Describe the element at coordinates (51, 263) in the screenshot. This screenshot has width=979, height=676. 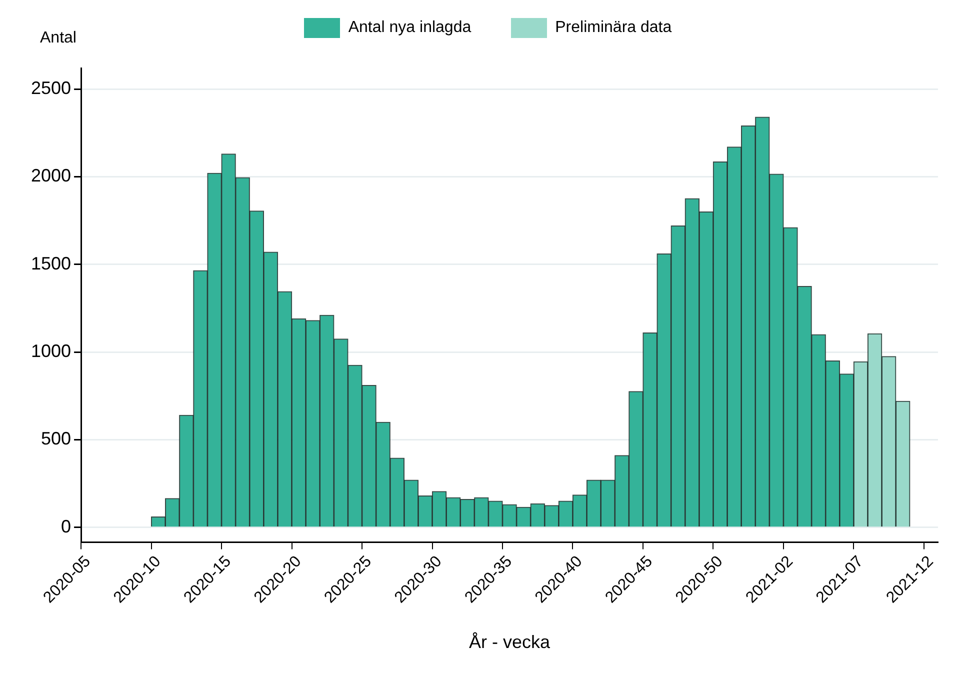
I see `y-tick-label: 1500` at that location.